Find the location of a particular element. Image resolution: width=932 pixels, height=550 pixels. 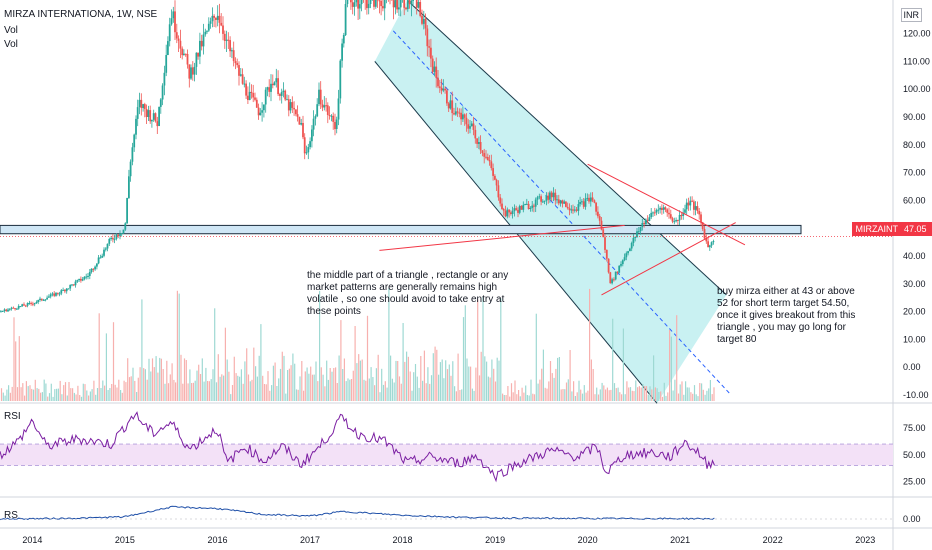

symbol-title: MIRZA INTERNATIONA, 1W, NSE is located at coordinates (81, 14).